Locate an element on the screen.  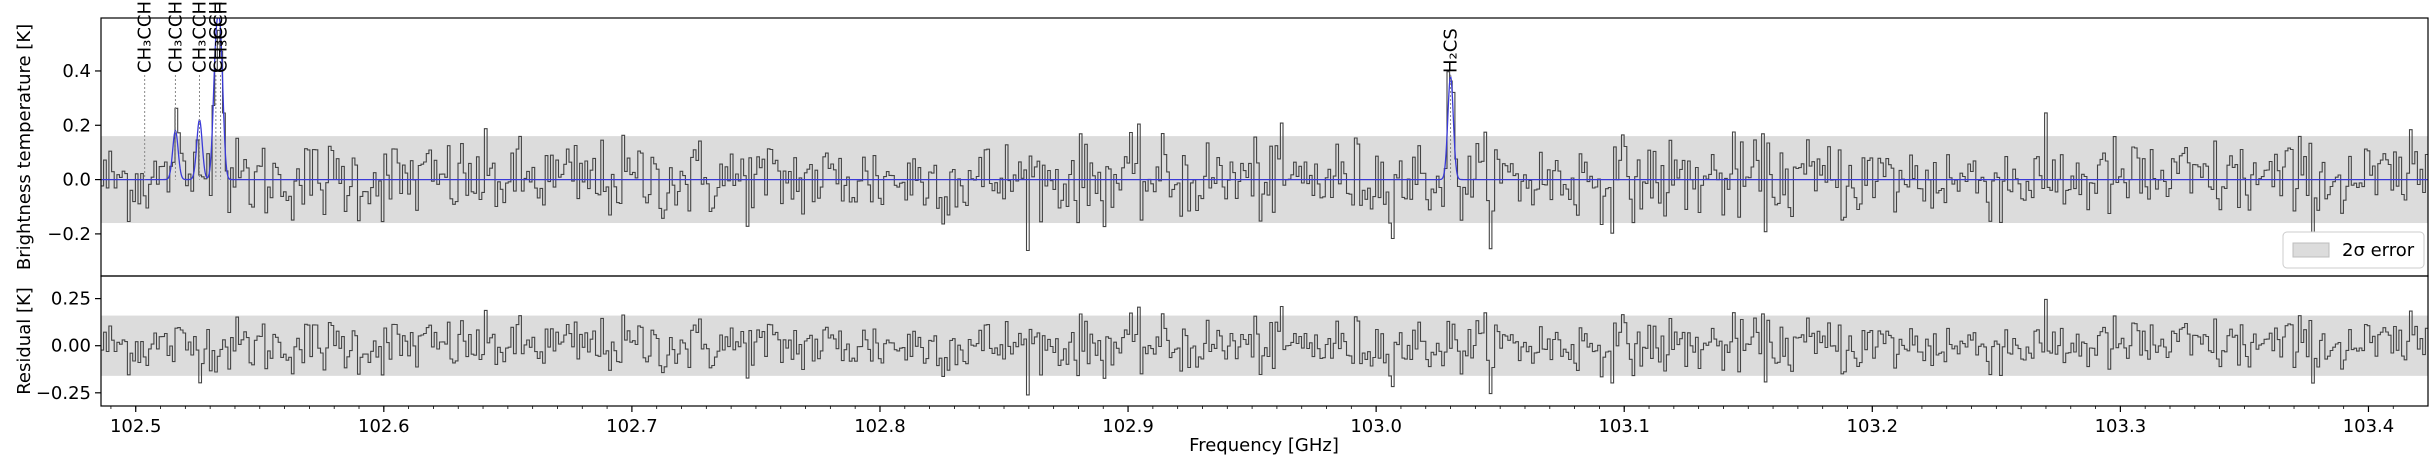
y-tick-label: 0.2 is located at coordinates (76, 125).